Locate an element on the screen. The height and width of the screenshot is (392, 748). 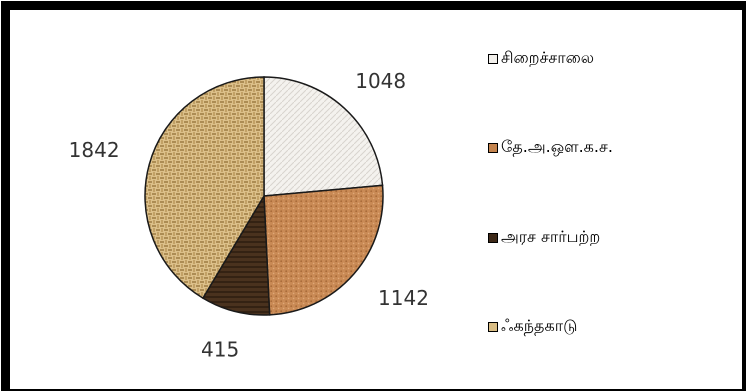
data-label-nationalized: 1142 is located at coordinates (403, 298).